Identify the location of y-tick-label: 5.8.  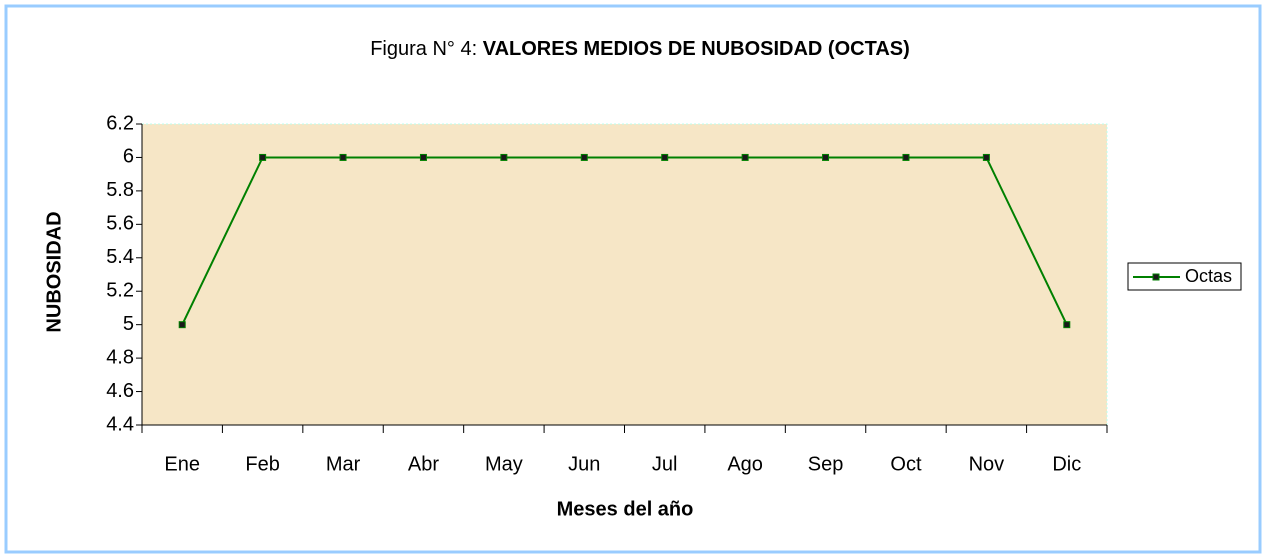
(120, 190).